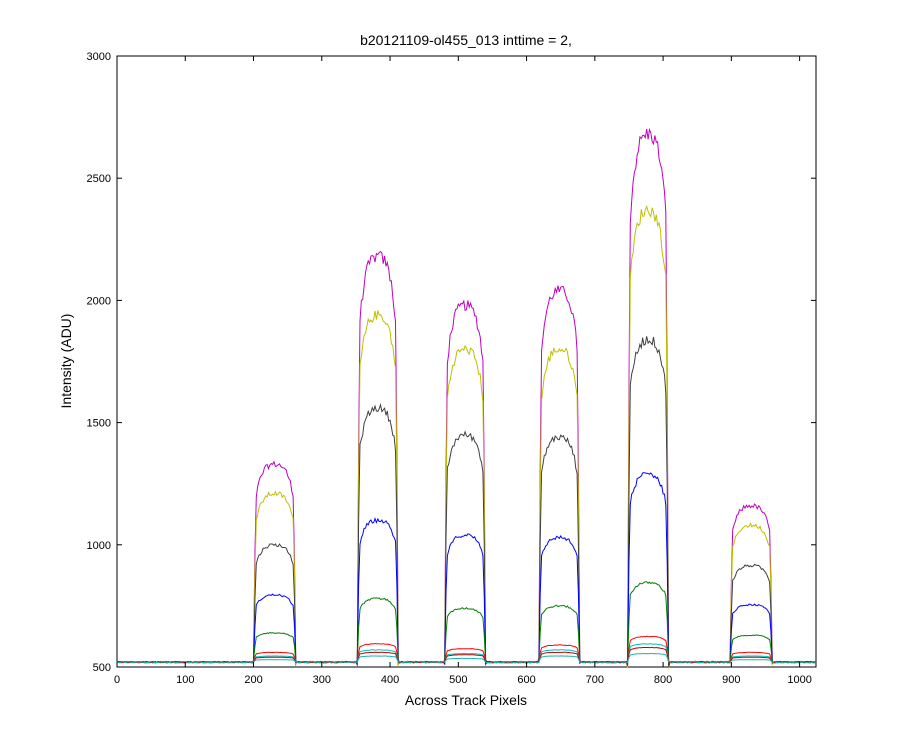 This screenshot has width=900, height=755. What do you see at coordinates (466, 700) in the screenshot?
I see `x-axis-label: Across Track Pixels` at bounding box center [466, 700].